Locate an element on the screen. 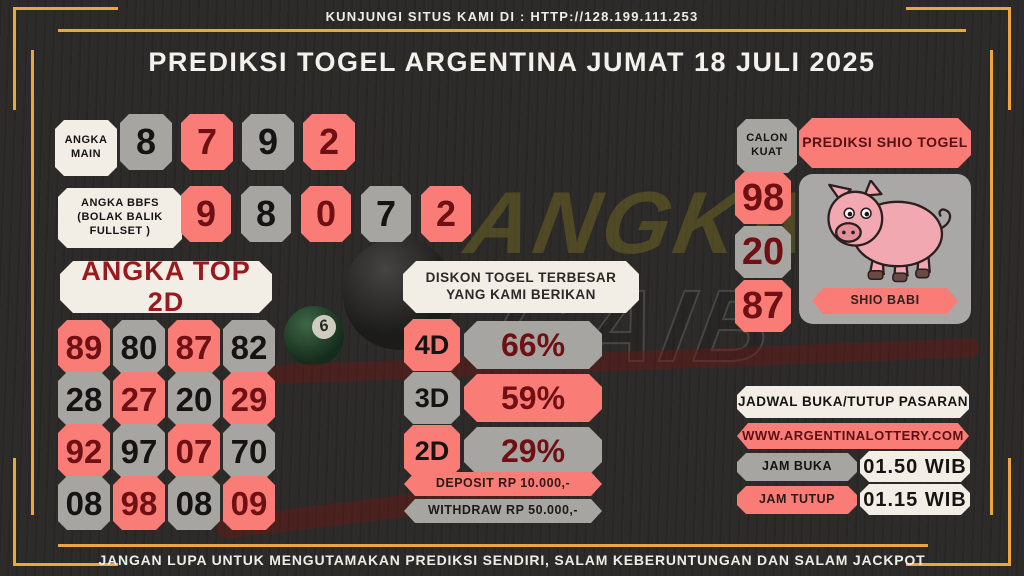 Image resolution: width=1024 pixels, height=576 pixels. diskon-row-value: 29% is located at coordinates (533, 451).